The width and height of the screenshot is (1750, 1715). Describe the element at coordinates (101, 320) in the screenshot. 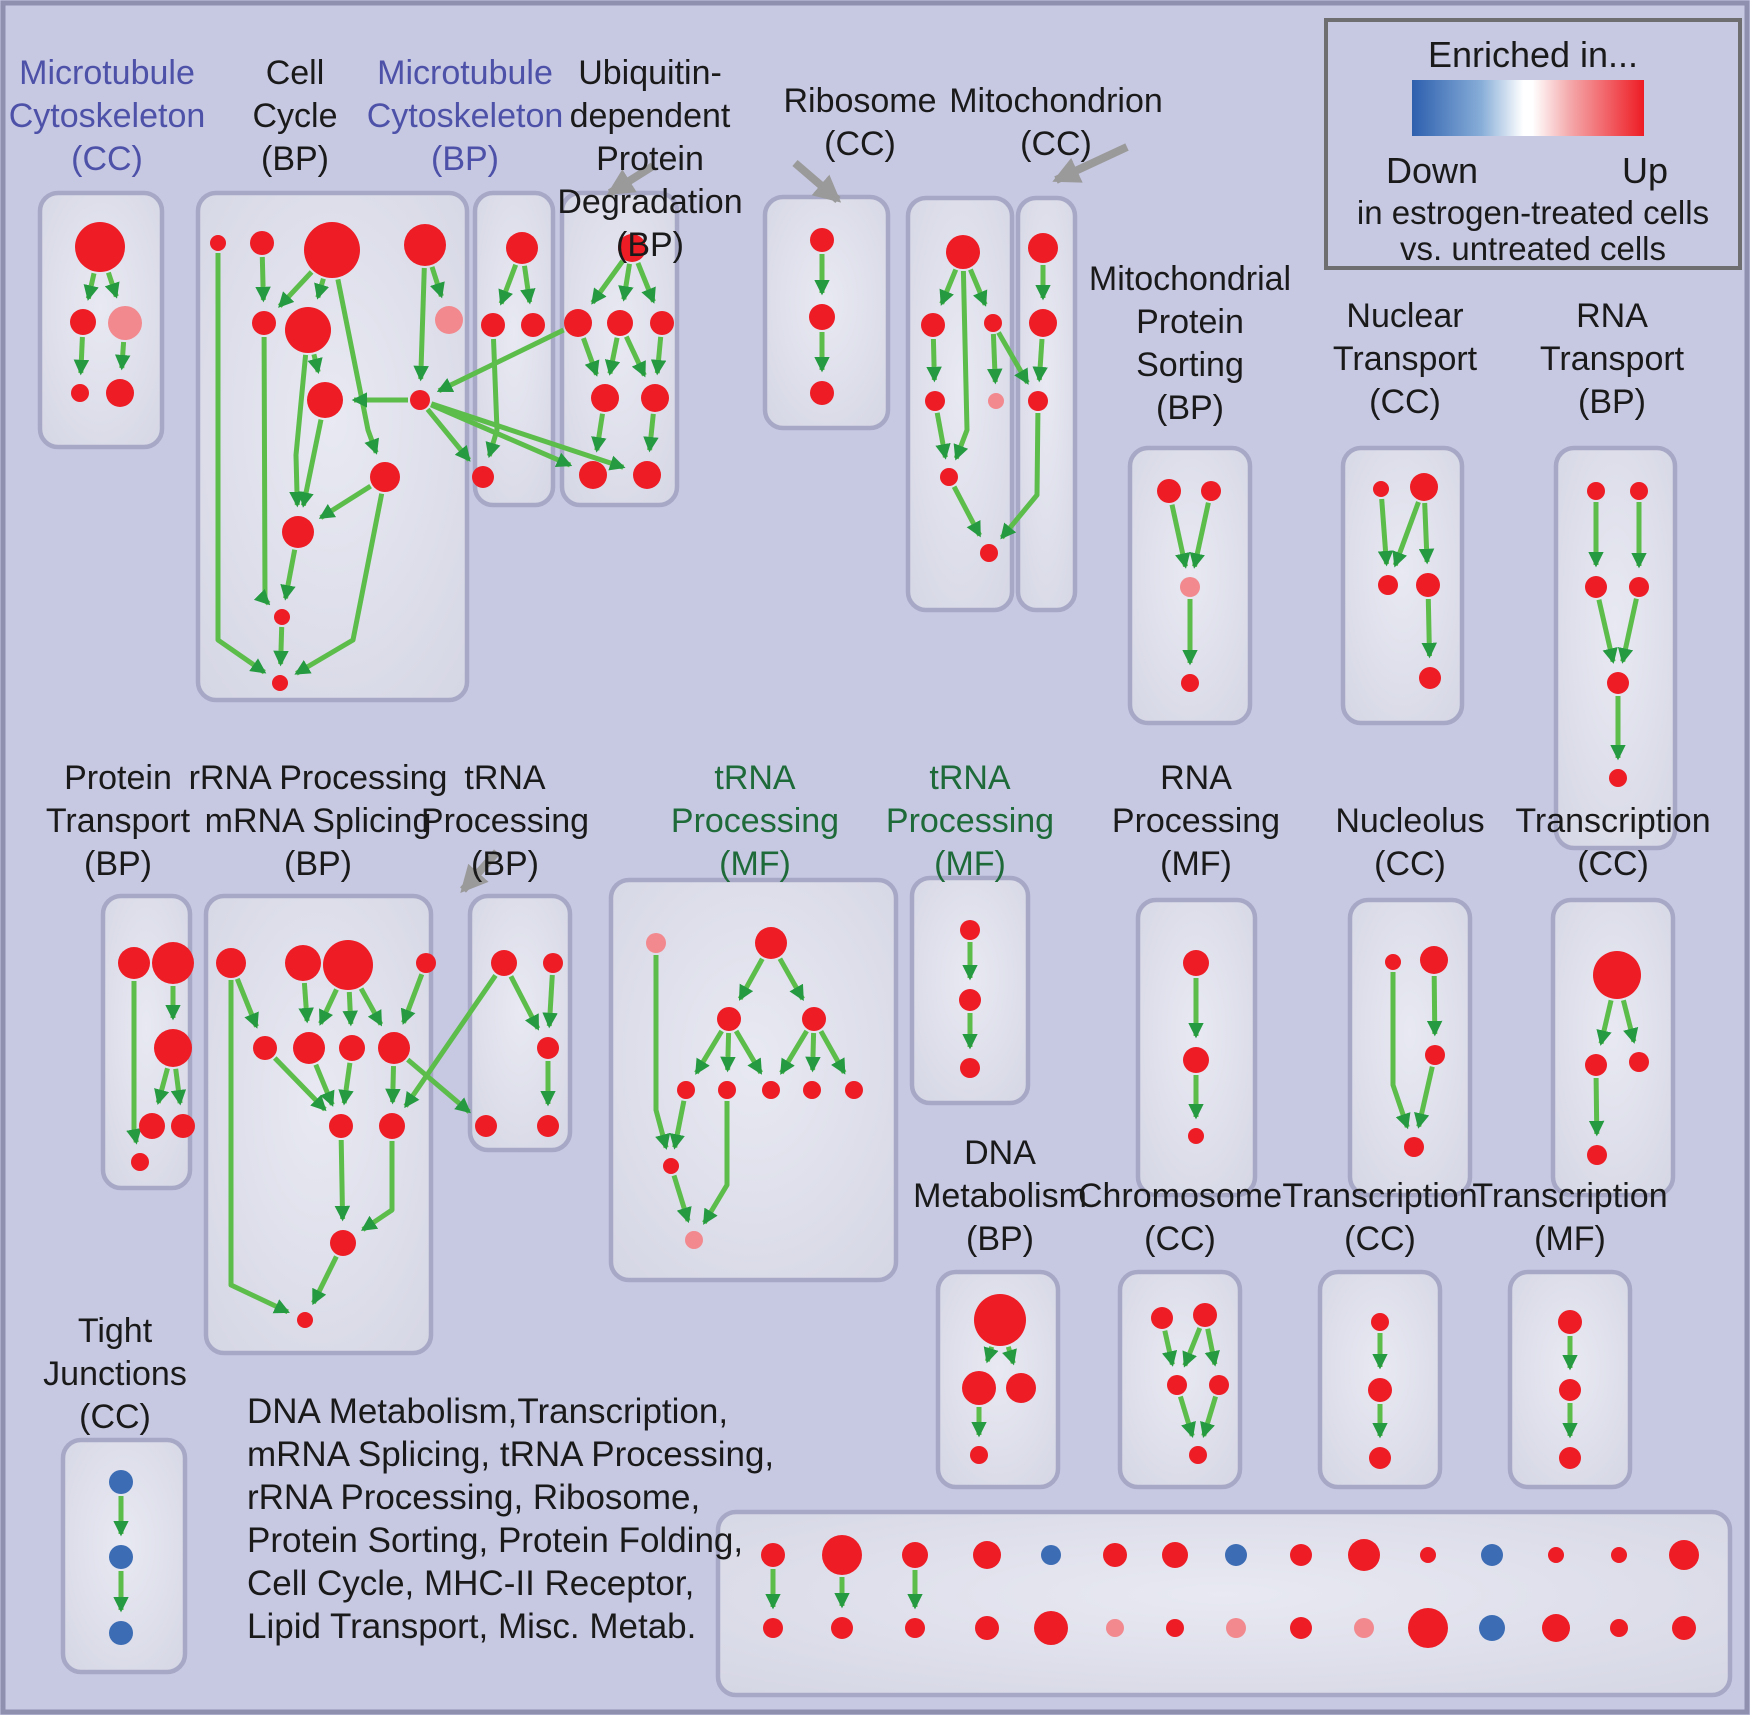

I see `cluster-box-mt_cc` at that location.